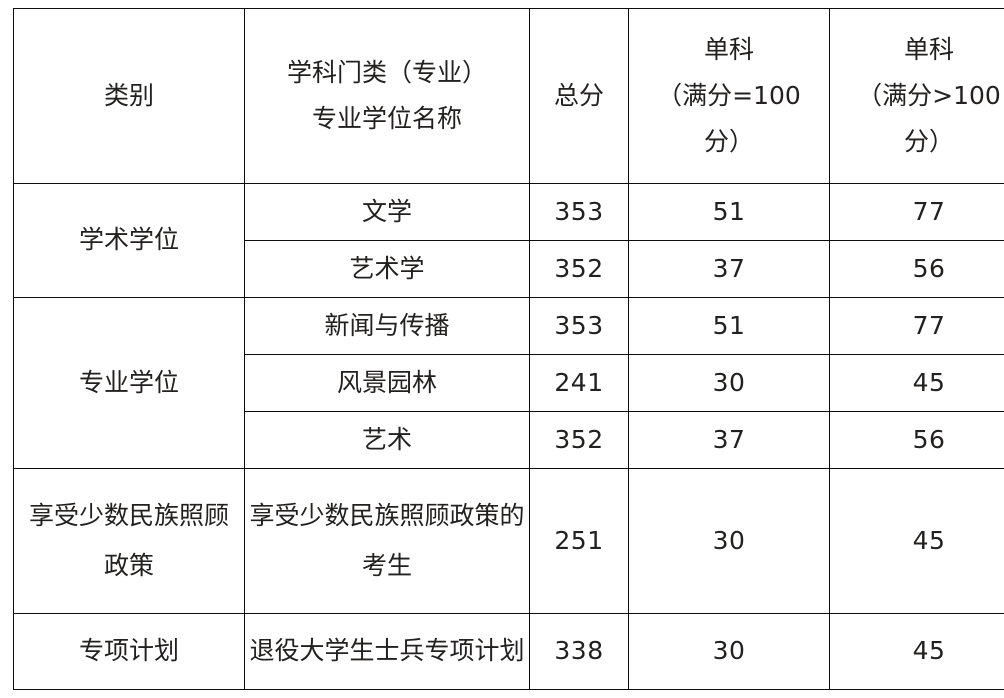 Image resolution: width=1004 pixels, height=698 pixels. I want to click on group-cell-category: 专项计划, so click(129, 651).